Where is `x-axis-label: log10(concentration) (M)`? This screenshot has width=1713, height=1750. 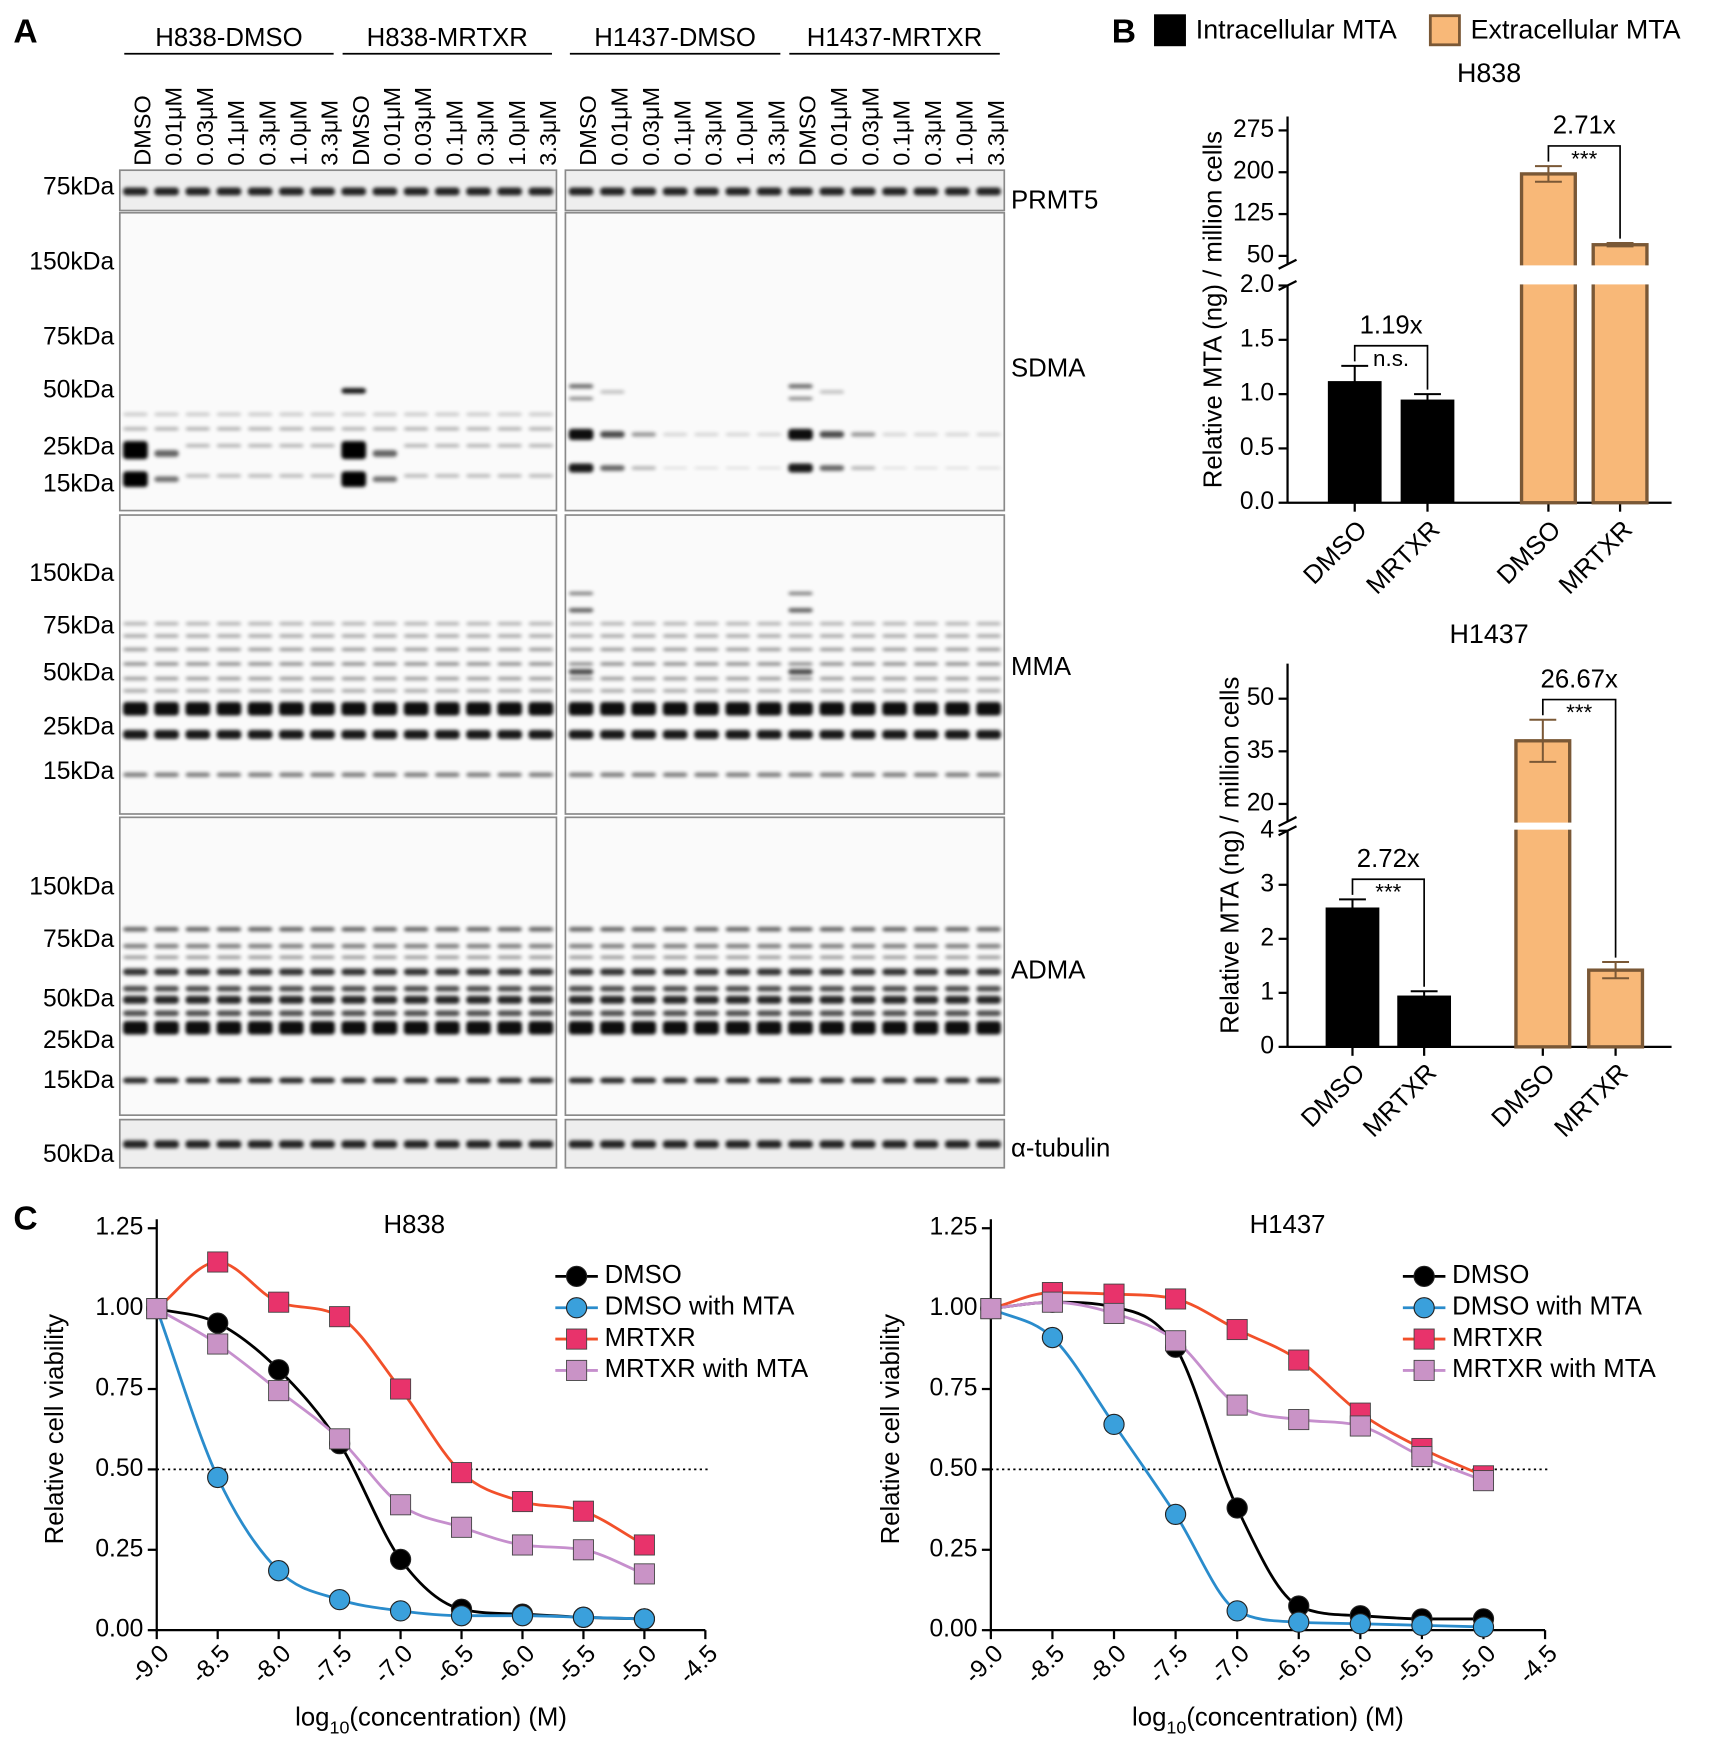 x-axis-label: log10(concentration) (M) is located at coordinates (1268, 1720).